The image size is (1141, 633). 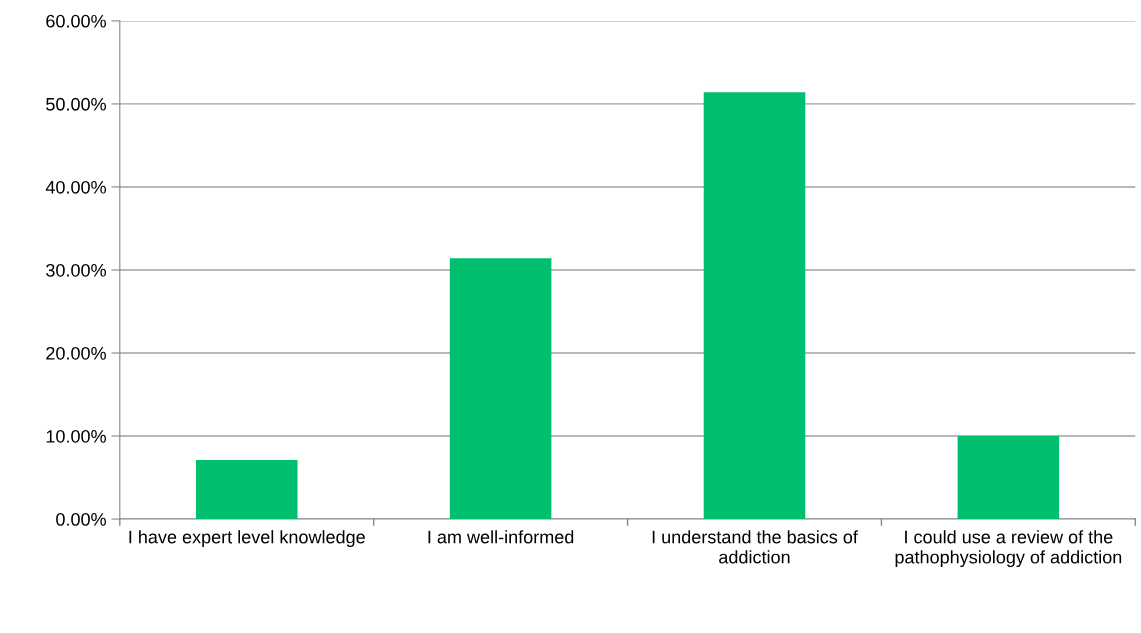 What do you see at coordinates (76, 270) in the screenshot?
I see `y-tick-label: 30.00%` at bounding box center [76, 270].